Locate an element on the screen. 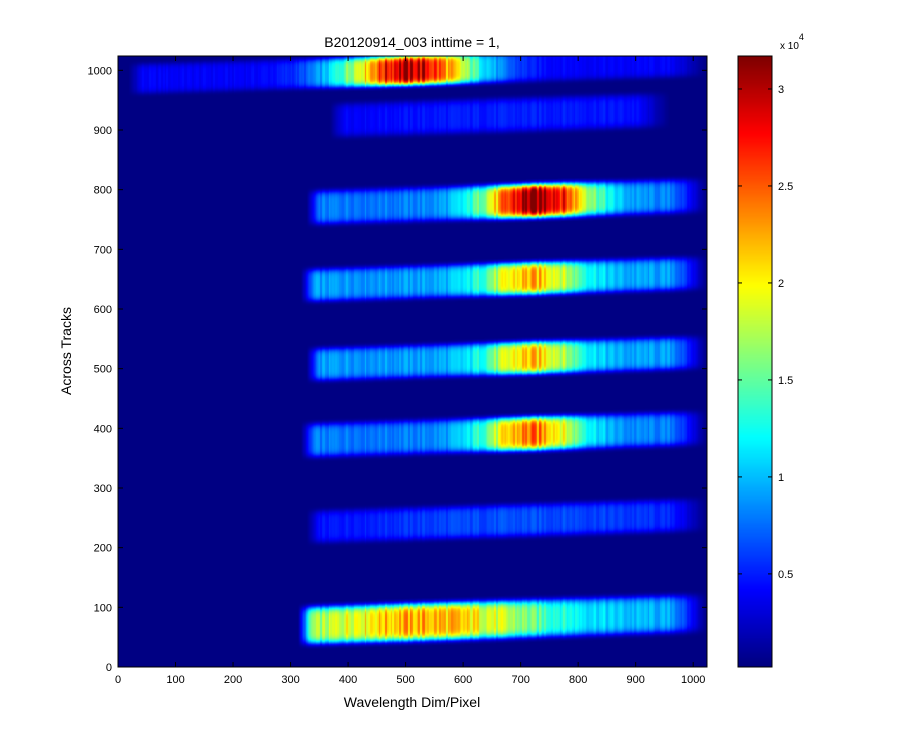 The image size is (900, 750). chart-title: B20120914_003 inttime = 1, is located at coordinates (412, 42).